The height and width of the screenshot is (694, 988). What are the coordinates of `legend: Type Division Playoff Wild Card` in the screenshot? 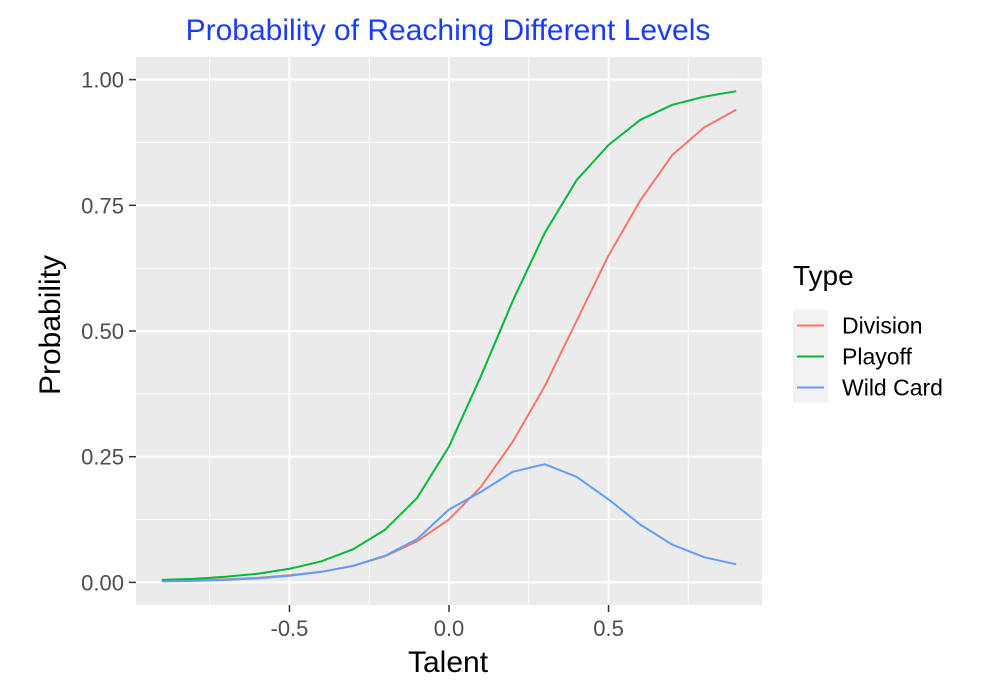 It's located at (868, 331).